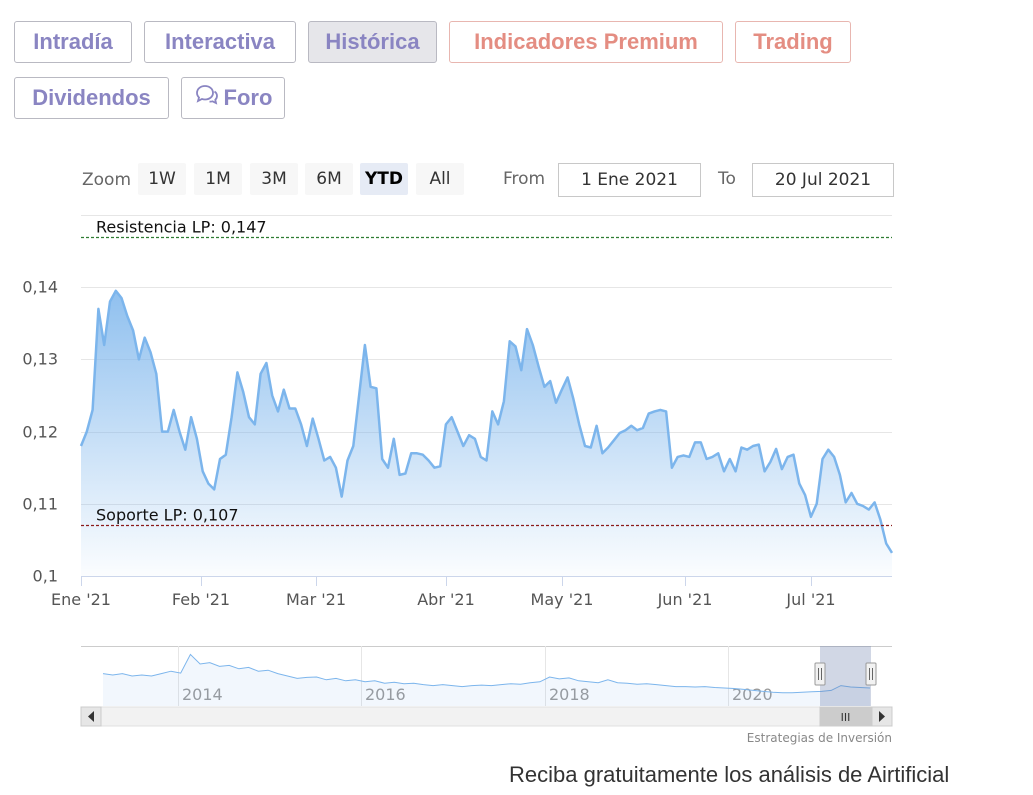 The width and height of the screenshot is (1033, 795). Describe the element at coordinates (206, 98) in the screenshot. I see `chat-bubbles-icon` at that location.